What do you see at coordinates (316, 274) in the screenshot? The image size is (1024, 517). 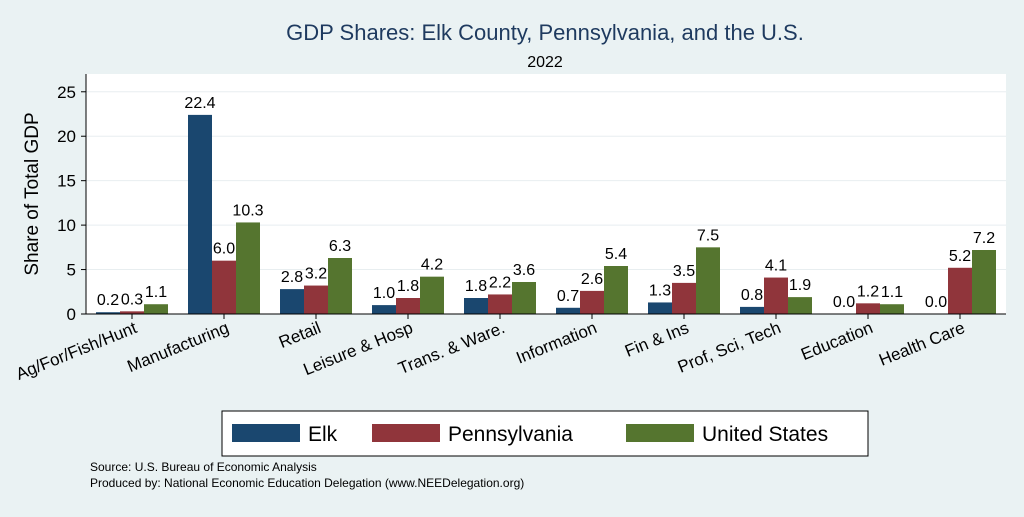 I see `data-label: 3.2` at bounding box center [316, 274].